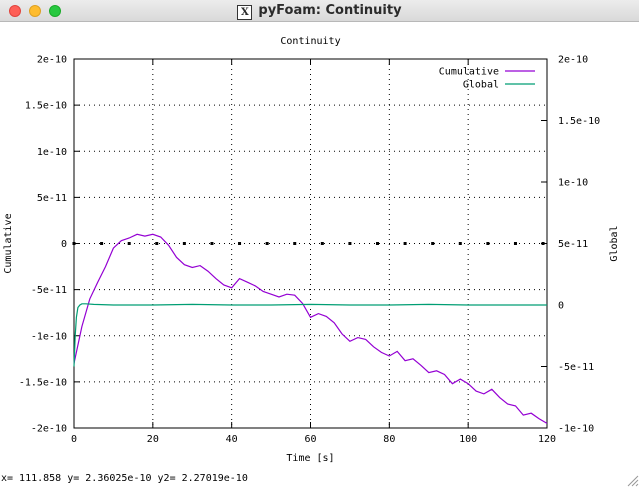  Describe the element at coordinates (15, 11) in the screenshot. I see `close-window-button` at that location.